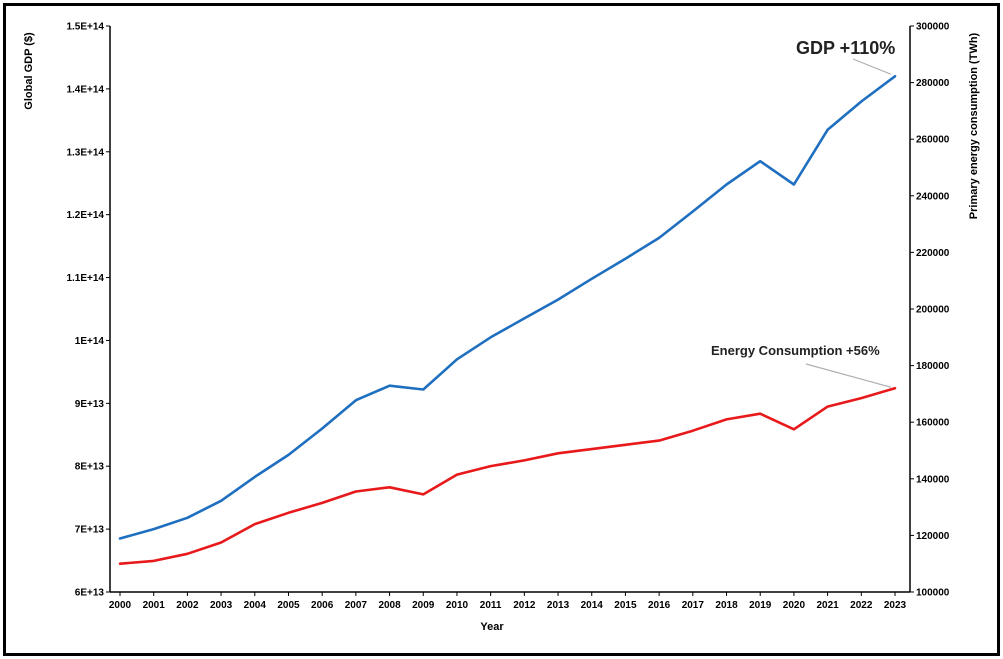 This screenshot has height=659, width=1003. What do you see at coordinates (356, 605) in the screenshot?
I see `x-tick-label: 2007` at bounding box center [356, 605].